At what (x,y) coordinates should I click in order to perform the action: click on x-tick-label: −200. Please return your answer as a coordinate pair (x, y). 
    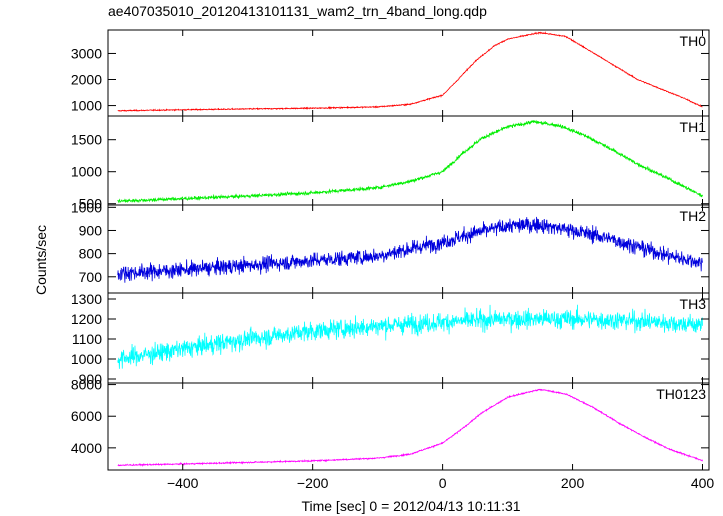
    Looking at the image, I should click on (313, 483).